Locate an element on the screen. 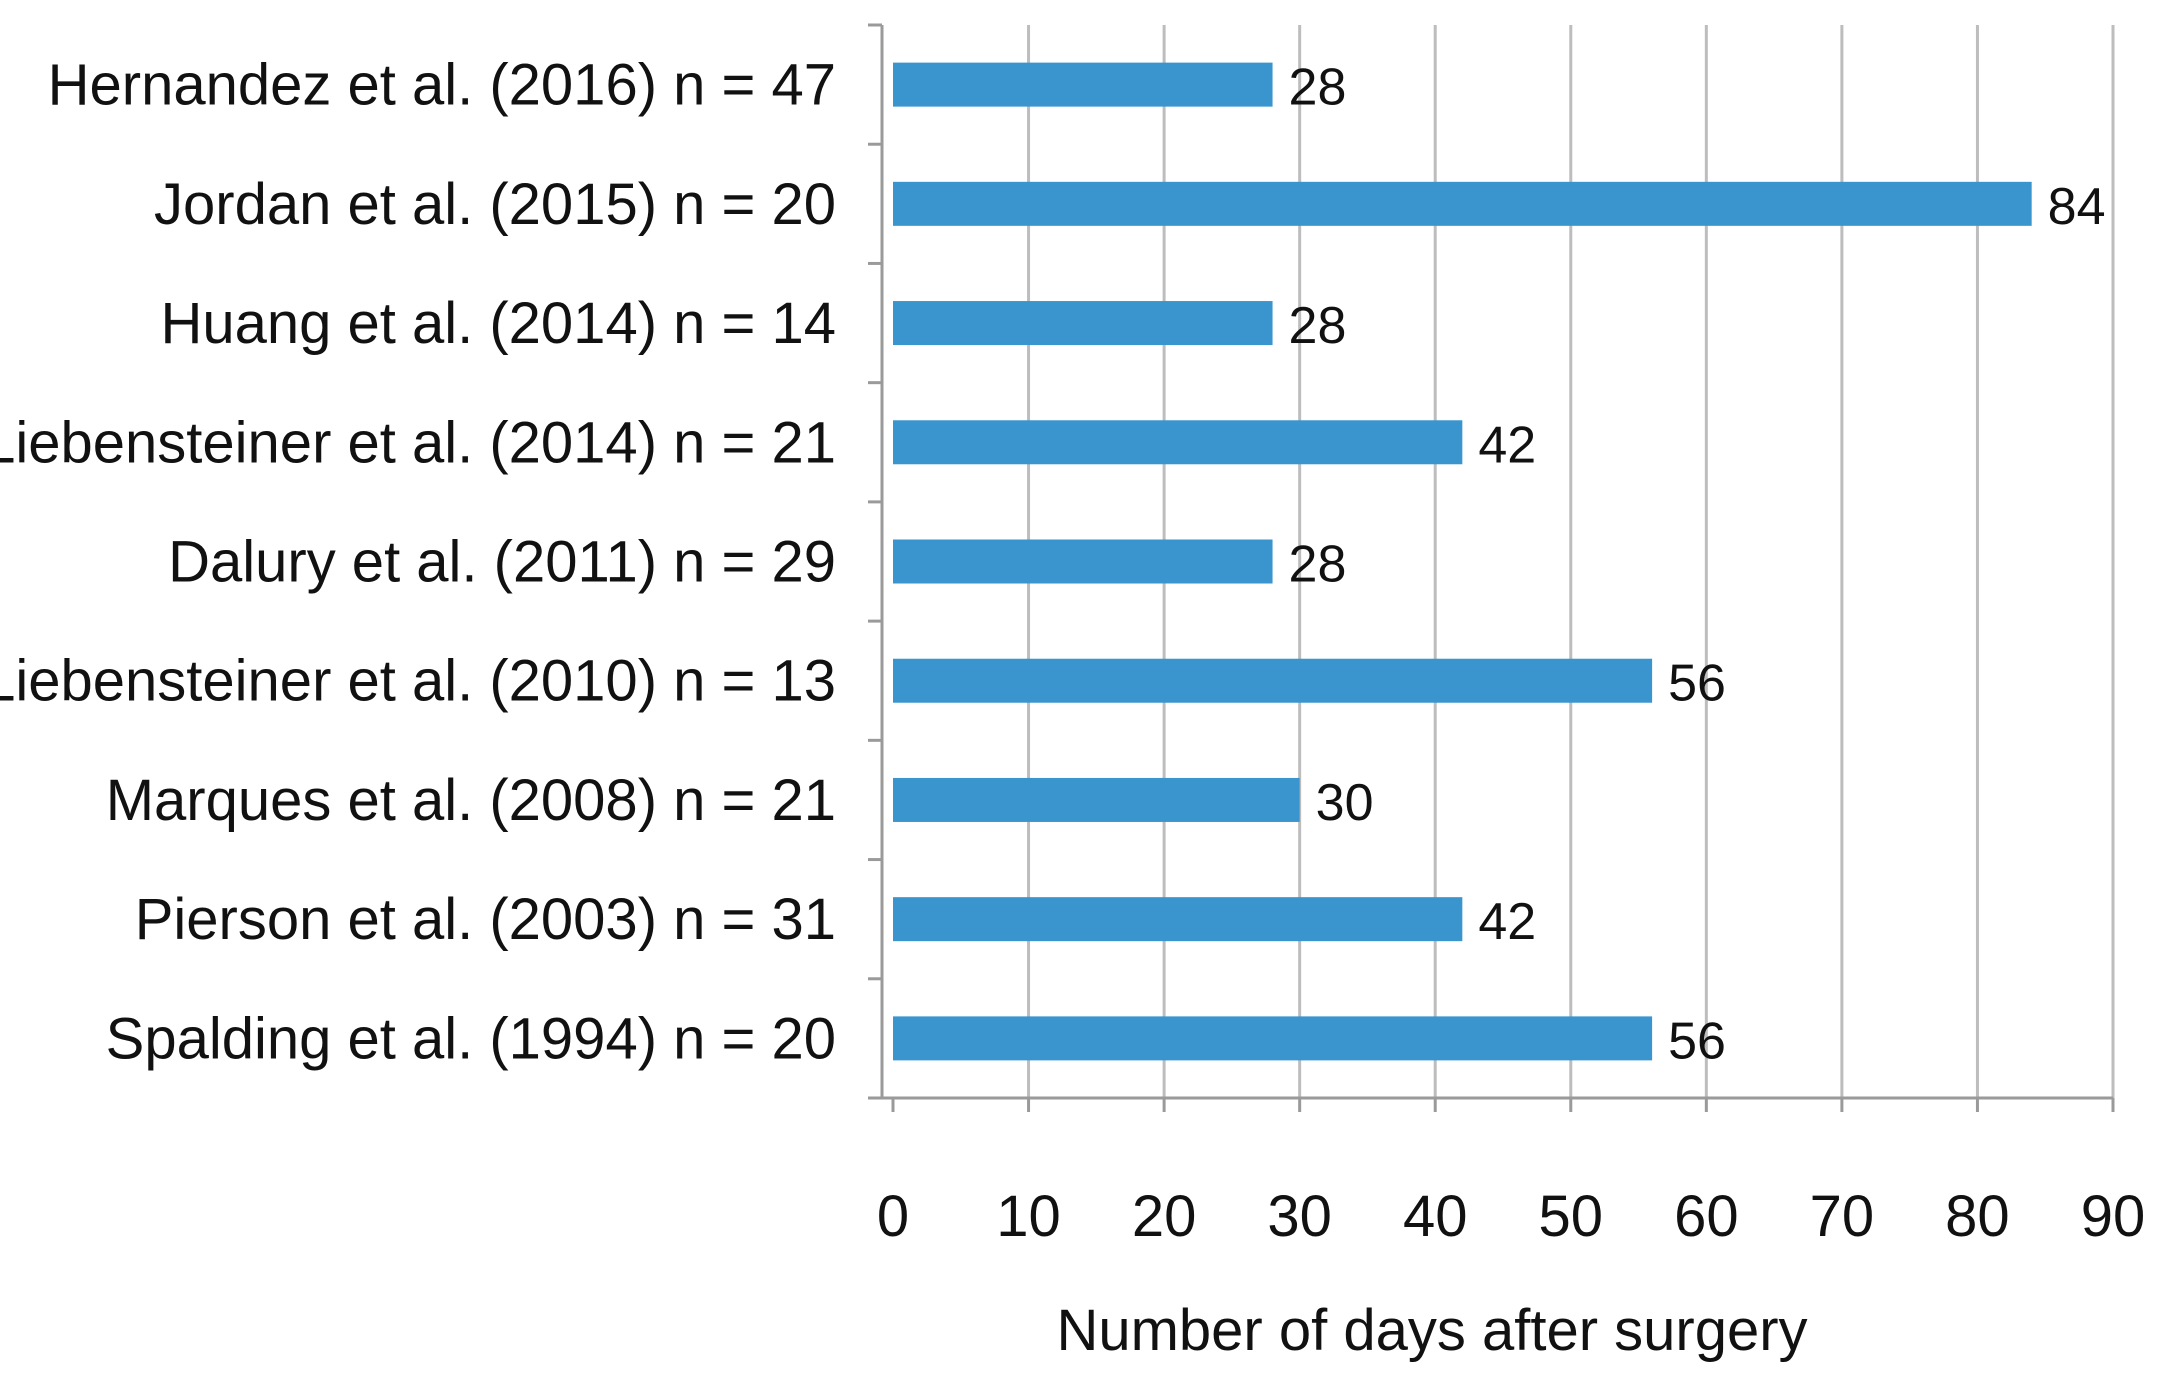 This screenshot has height=1382, width=2164. category-label-2: Jordan et al. (2015) n = 20 is located at coordinates (495, 204).